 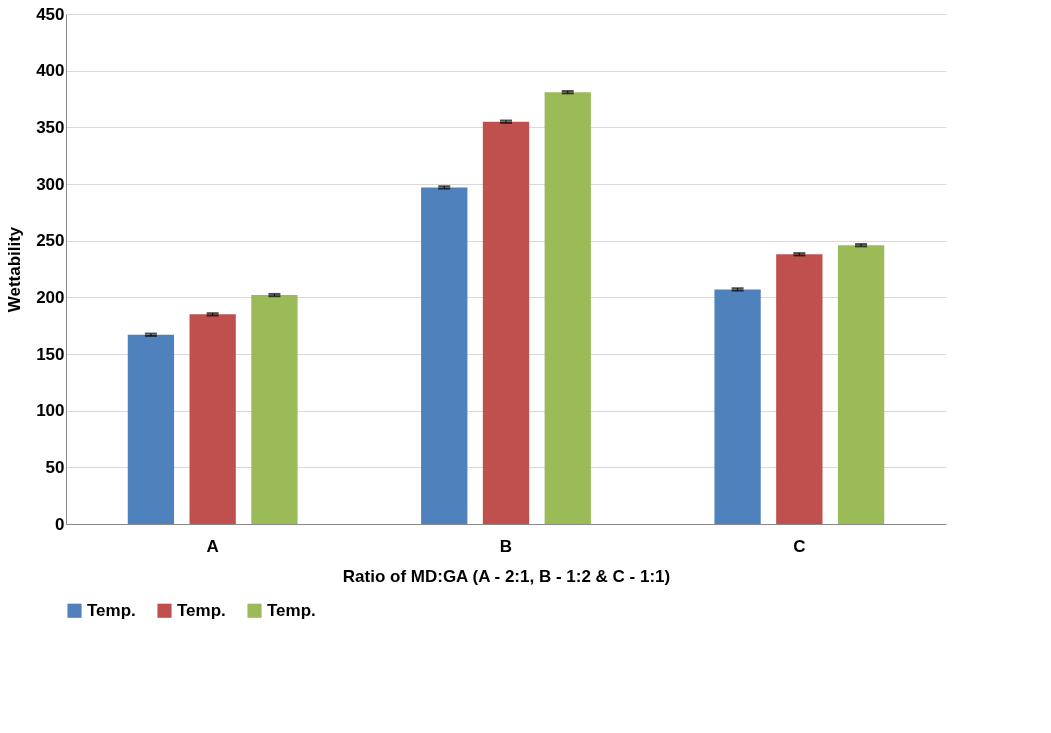 I want to click on y-tick-label: 450, so click(x=50, y=14).